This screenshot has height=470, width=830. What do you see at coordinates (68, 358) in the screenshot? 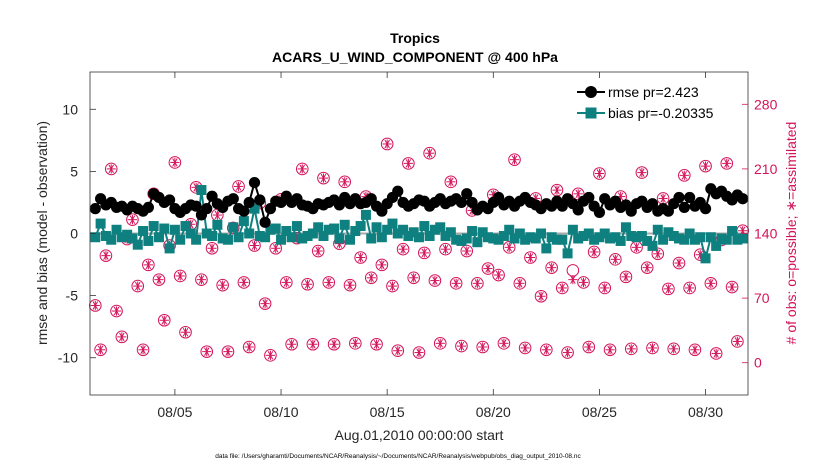
I see `y-tick-label: -10` at bounding box center [68, 358].